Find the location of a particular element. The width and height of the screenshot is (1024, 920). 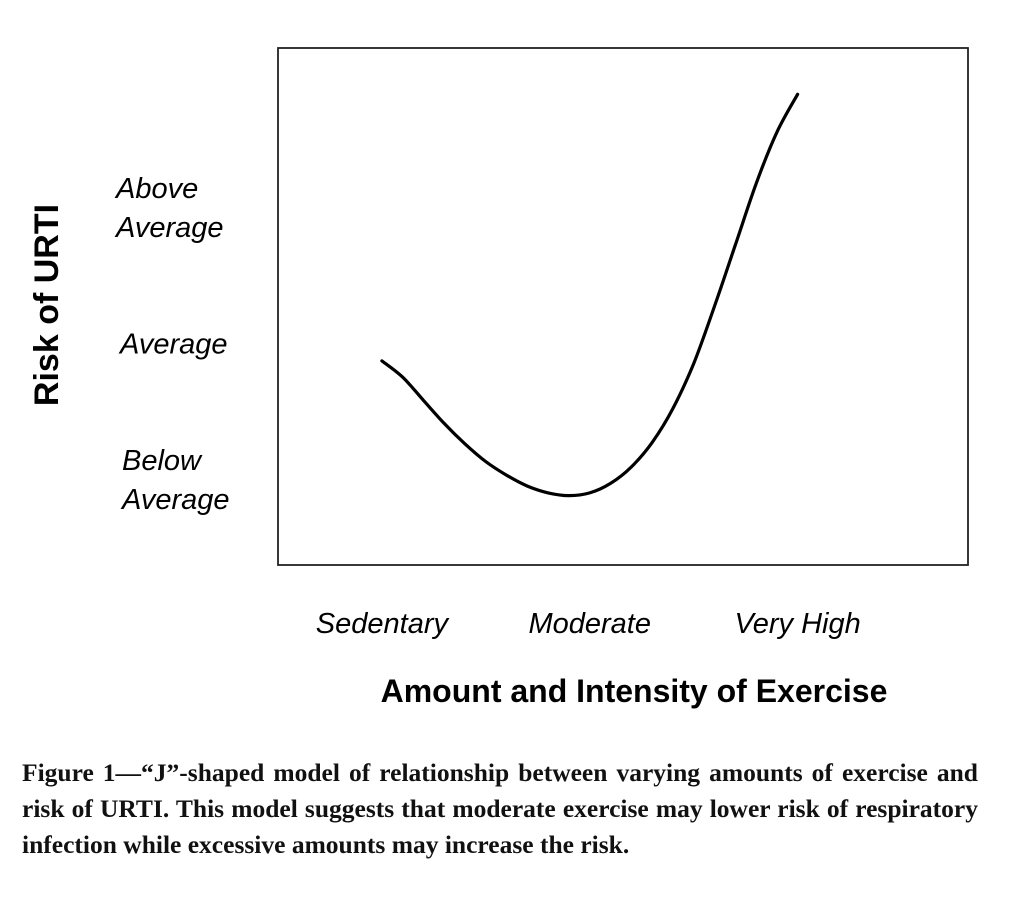

x-axis-title: Amount and Intensity of Exercise is located at coordinates (634, 691).